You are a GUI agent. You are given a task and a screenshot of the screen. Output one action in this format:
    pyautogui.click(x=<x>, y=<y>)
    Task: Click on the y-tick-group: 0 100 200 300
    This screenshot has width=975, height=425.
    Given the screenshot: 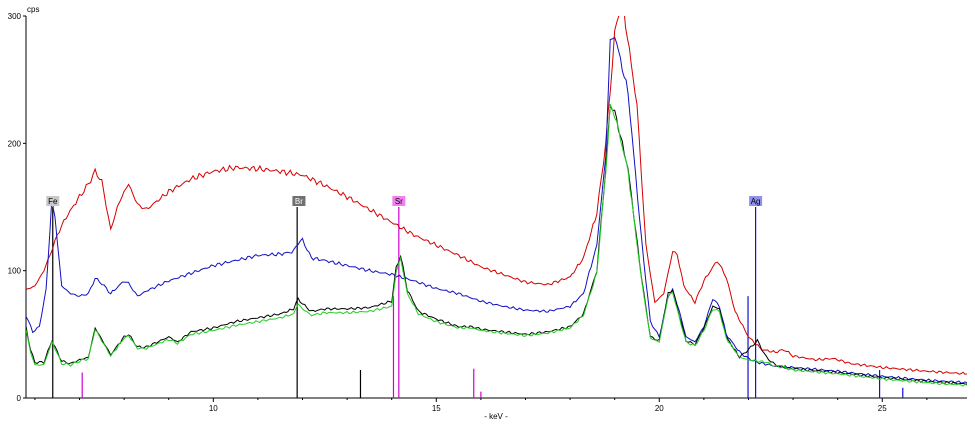 What is the action you would take?
    pyautogui.click(x=17, y=207)
    